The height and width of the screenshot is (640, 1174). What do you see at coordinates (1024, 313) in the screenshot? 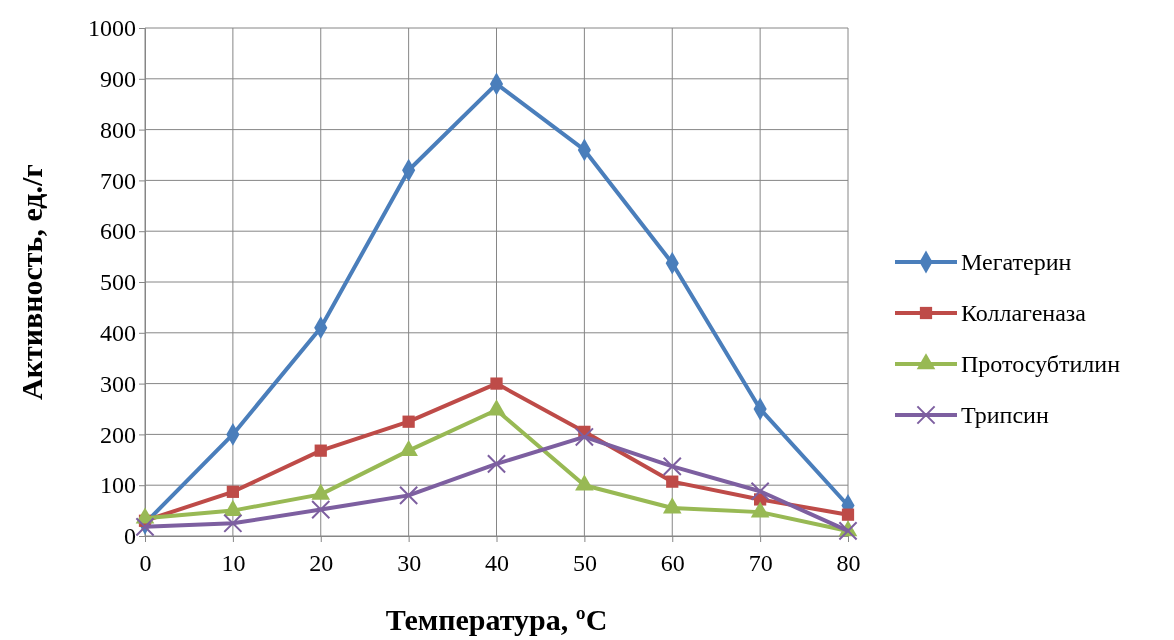
I see `legend-label: Коллагеназа` at bounding box center [1024, 313].